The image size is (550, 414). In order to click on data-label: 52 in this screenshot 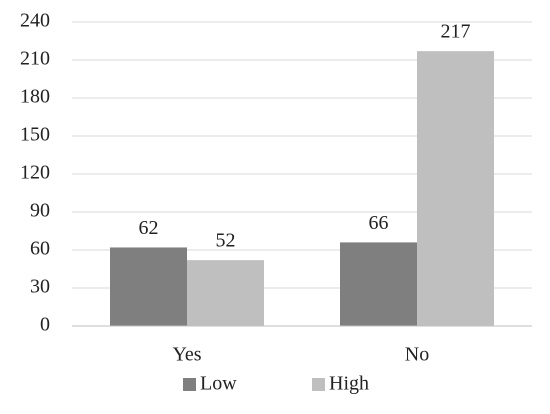, I will do `click(226, 241)`.